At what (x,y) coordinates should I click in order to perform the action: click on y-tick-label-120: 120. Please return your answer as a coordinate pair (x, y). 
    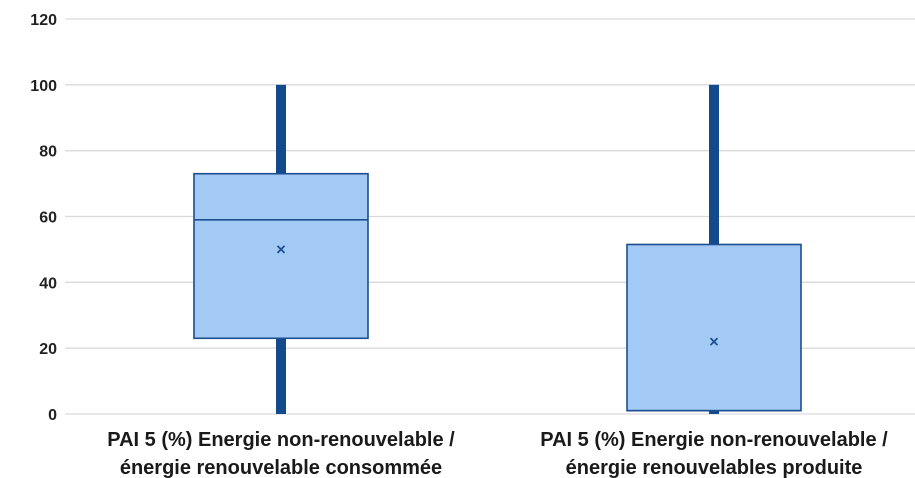
    Looking at the image, I should click on (43, 20).